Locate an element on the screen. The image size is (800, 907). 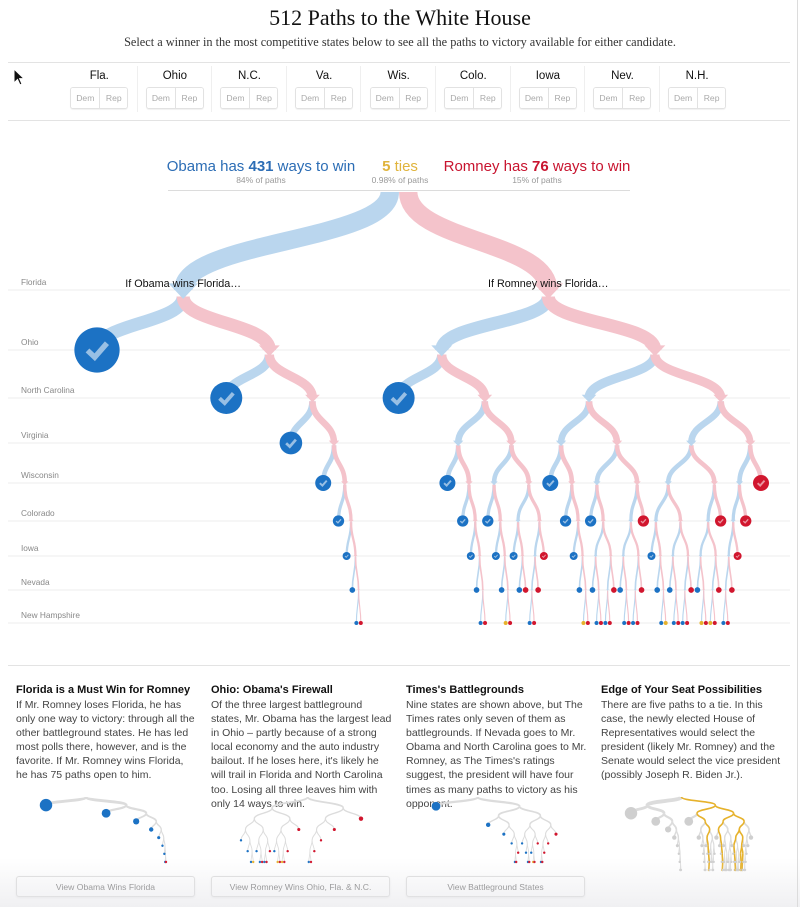
branch-romney-wins-state is located at coordinates (658, 539).